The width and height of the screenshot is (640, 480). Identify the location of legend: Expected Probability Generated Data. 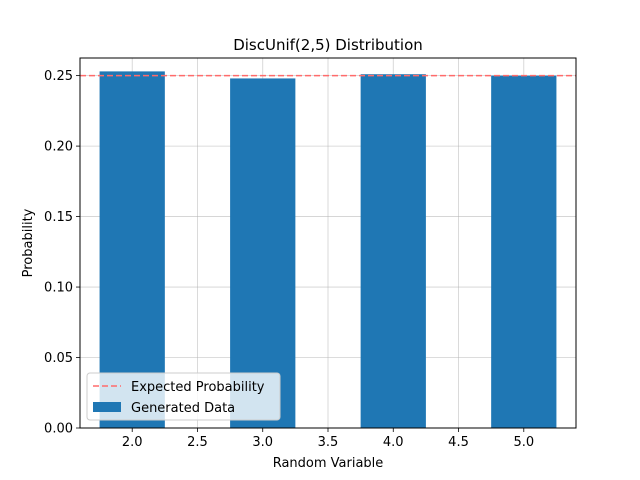
(183, 396).